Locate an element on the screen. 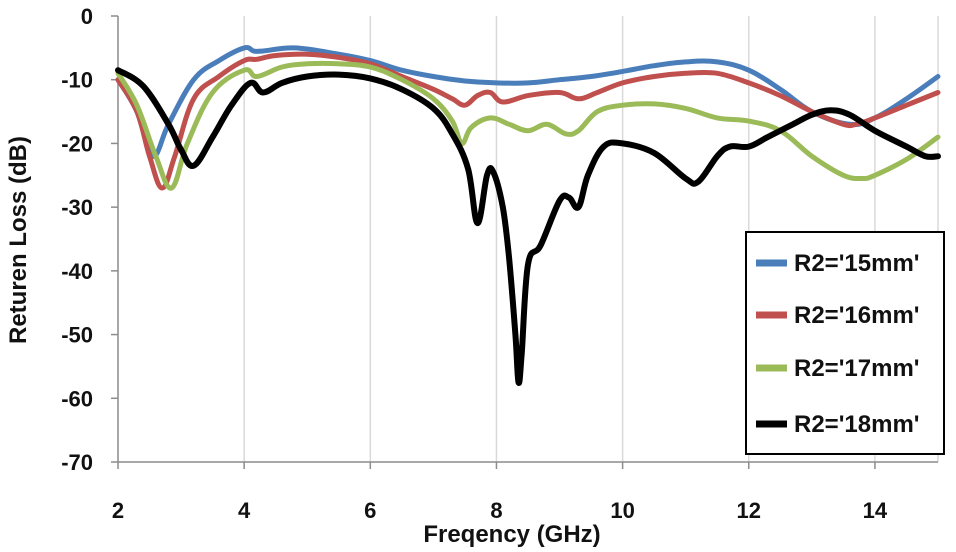 Image resolution: width=956 pixels, height=552 pixels. legend: R2='15mm' R2='16mm' R2='17mm' R2='18mm' is located at coordinates (845, 343).